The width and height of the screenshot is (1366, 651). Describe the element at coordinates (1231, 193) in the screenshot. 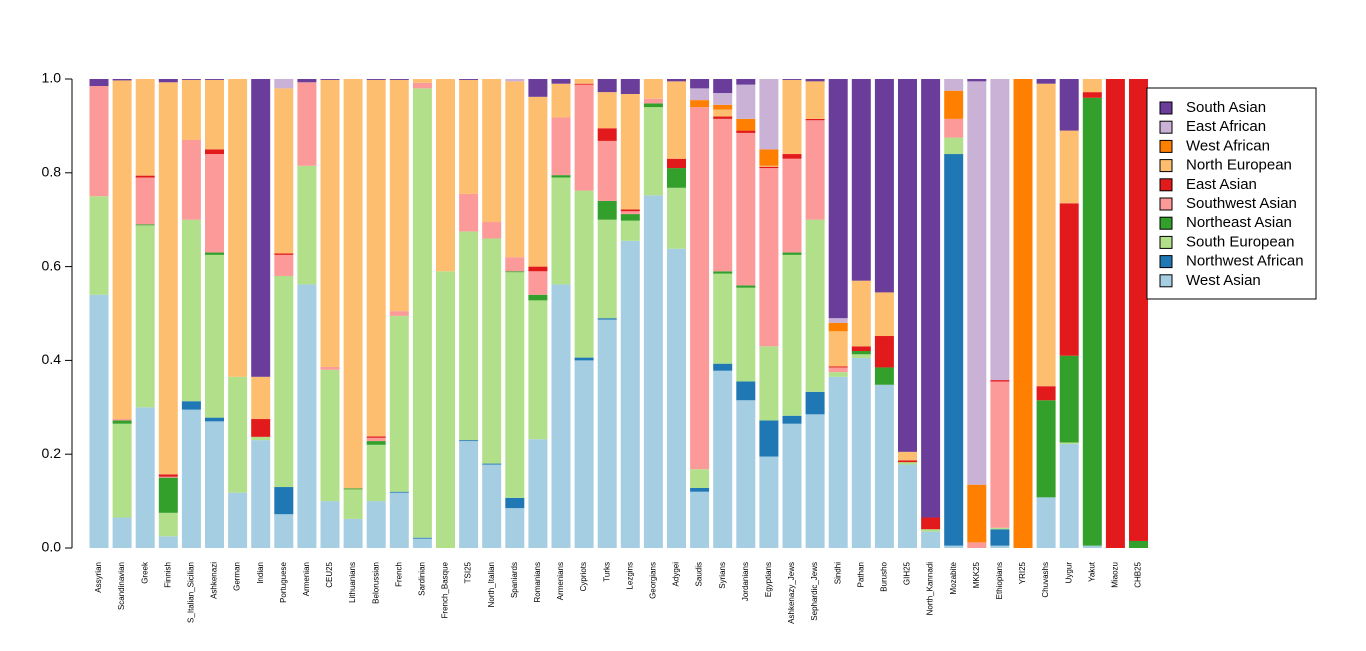

I see `legend-box` at that location.